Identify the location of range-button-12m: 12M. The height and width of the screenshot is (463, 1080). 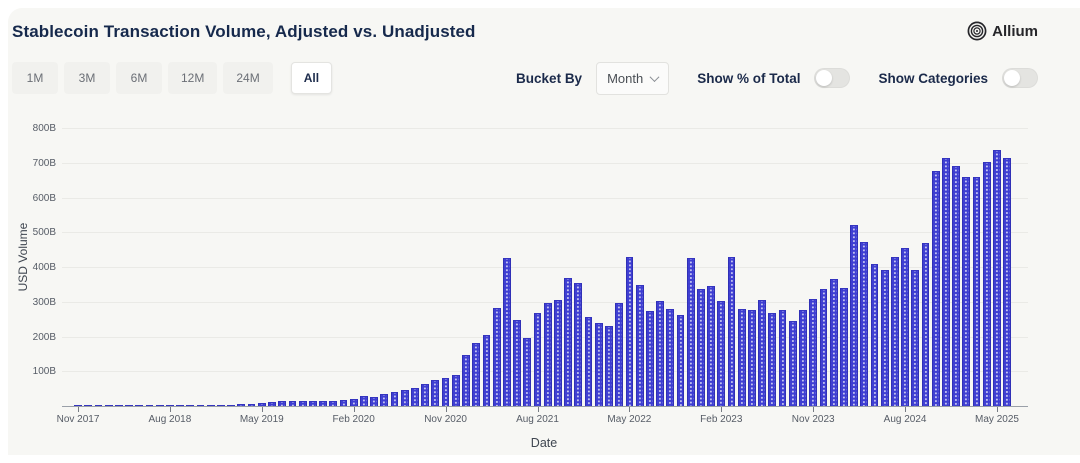
(192, 78).